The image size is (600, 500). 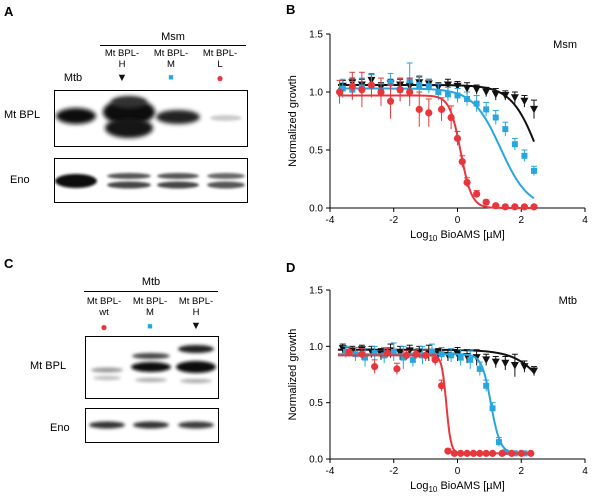 I want to click on panel-a-lane-3-line-2: M, so click(x=171, y=64).